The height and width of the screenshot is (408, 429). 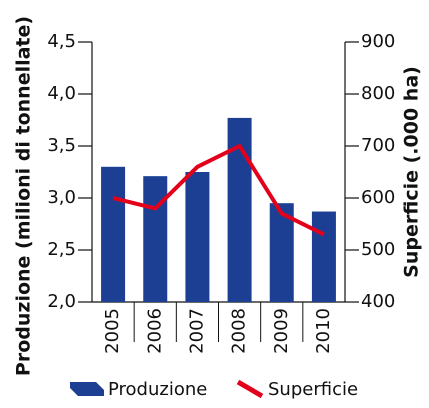 I want to click on y2-tick-label: 500, so click(x=378, y=249).